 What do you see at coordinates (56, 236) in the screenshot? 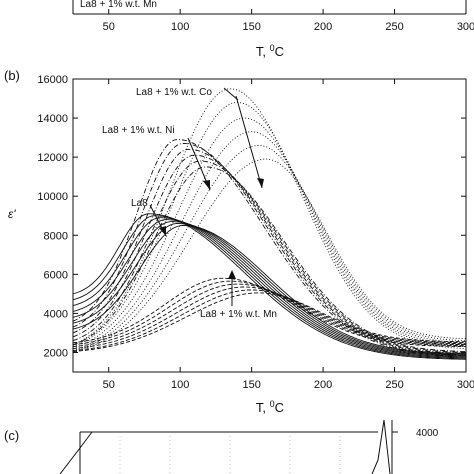
I see `y-tick-label: 8000` at bounding box center [56, 236].